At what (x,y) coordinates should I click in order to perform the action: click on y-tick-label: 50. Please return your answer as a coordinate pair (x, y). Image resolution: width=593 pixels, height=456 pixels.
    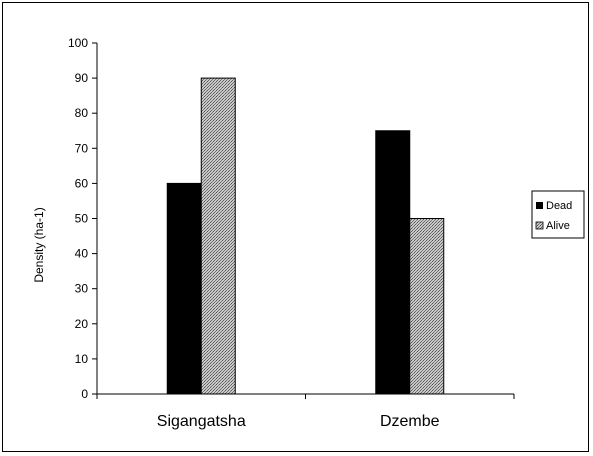
    Looking at the image, I should click on (82, 219).